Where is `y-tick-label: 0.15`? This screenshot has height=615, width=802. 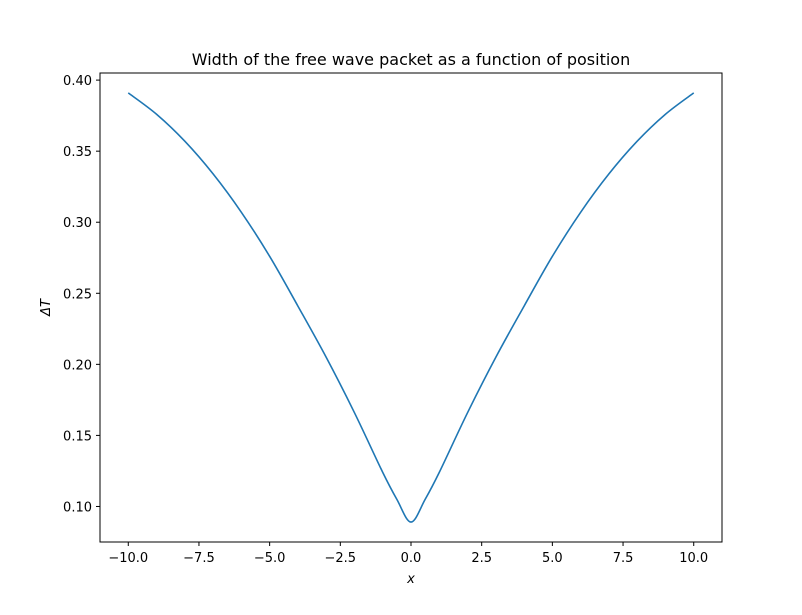
y-tick-label: 0.15 is located at coordinates (77, 436).